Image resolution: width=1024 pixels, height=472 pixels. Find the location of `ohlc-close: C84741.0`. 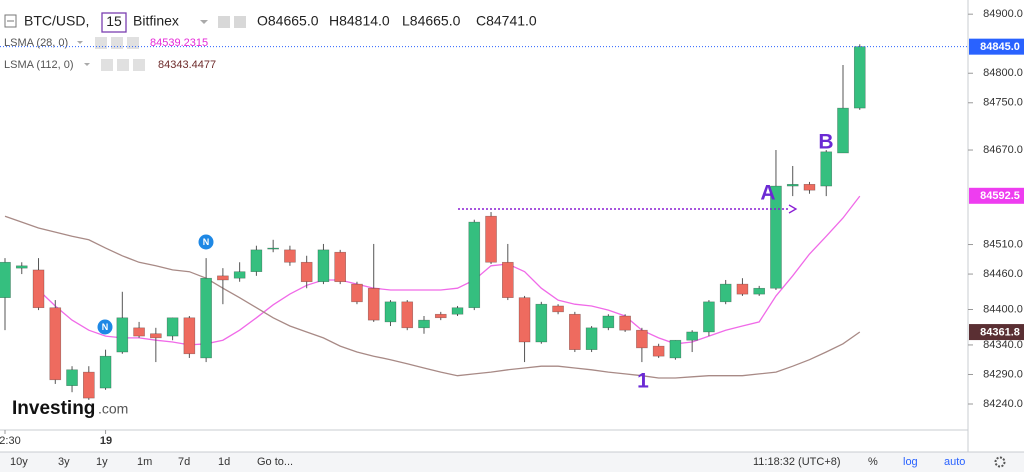

ohlc-close: C84741.0 is located at coordinates (506, 21).